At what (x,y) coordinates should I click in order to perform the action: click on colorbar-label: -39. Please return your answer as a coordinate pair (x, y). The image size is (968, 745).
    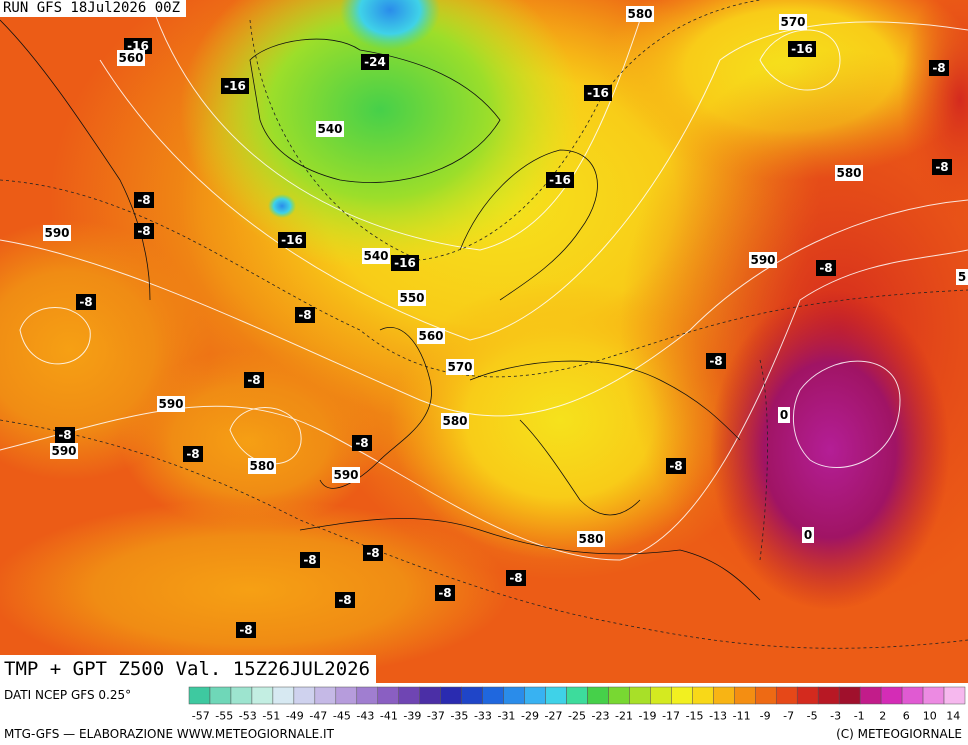
    Looking at the image, I should click on (412, 716).